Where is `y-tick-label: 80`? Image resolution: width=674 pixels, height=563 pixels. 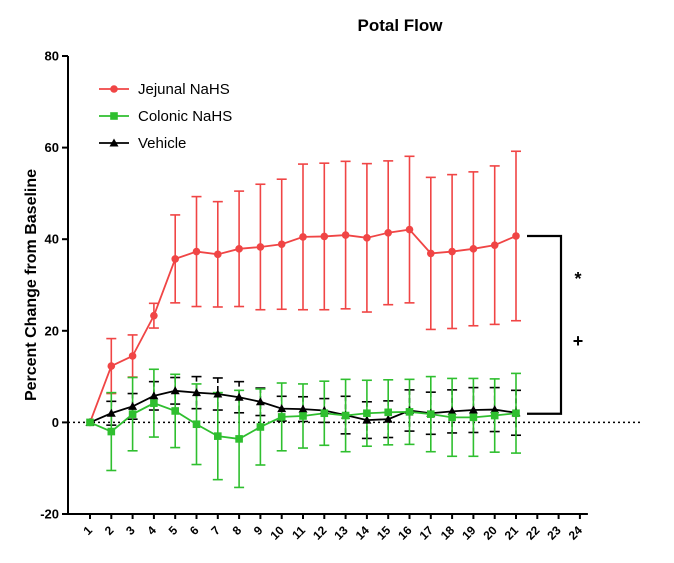
y-tick-label: 80 is located at coordinates (52, 56).